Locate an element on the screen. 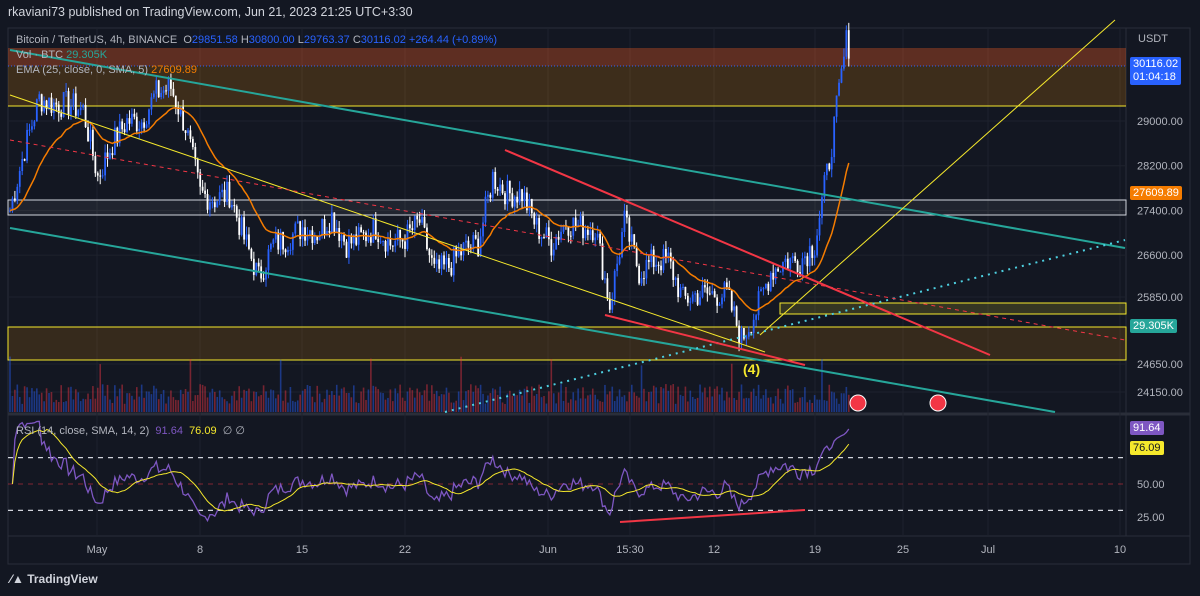 This screenshot has width=1200, height=596. y-tick-label: 29000.00 is located at coordinates (1160, 122).